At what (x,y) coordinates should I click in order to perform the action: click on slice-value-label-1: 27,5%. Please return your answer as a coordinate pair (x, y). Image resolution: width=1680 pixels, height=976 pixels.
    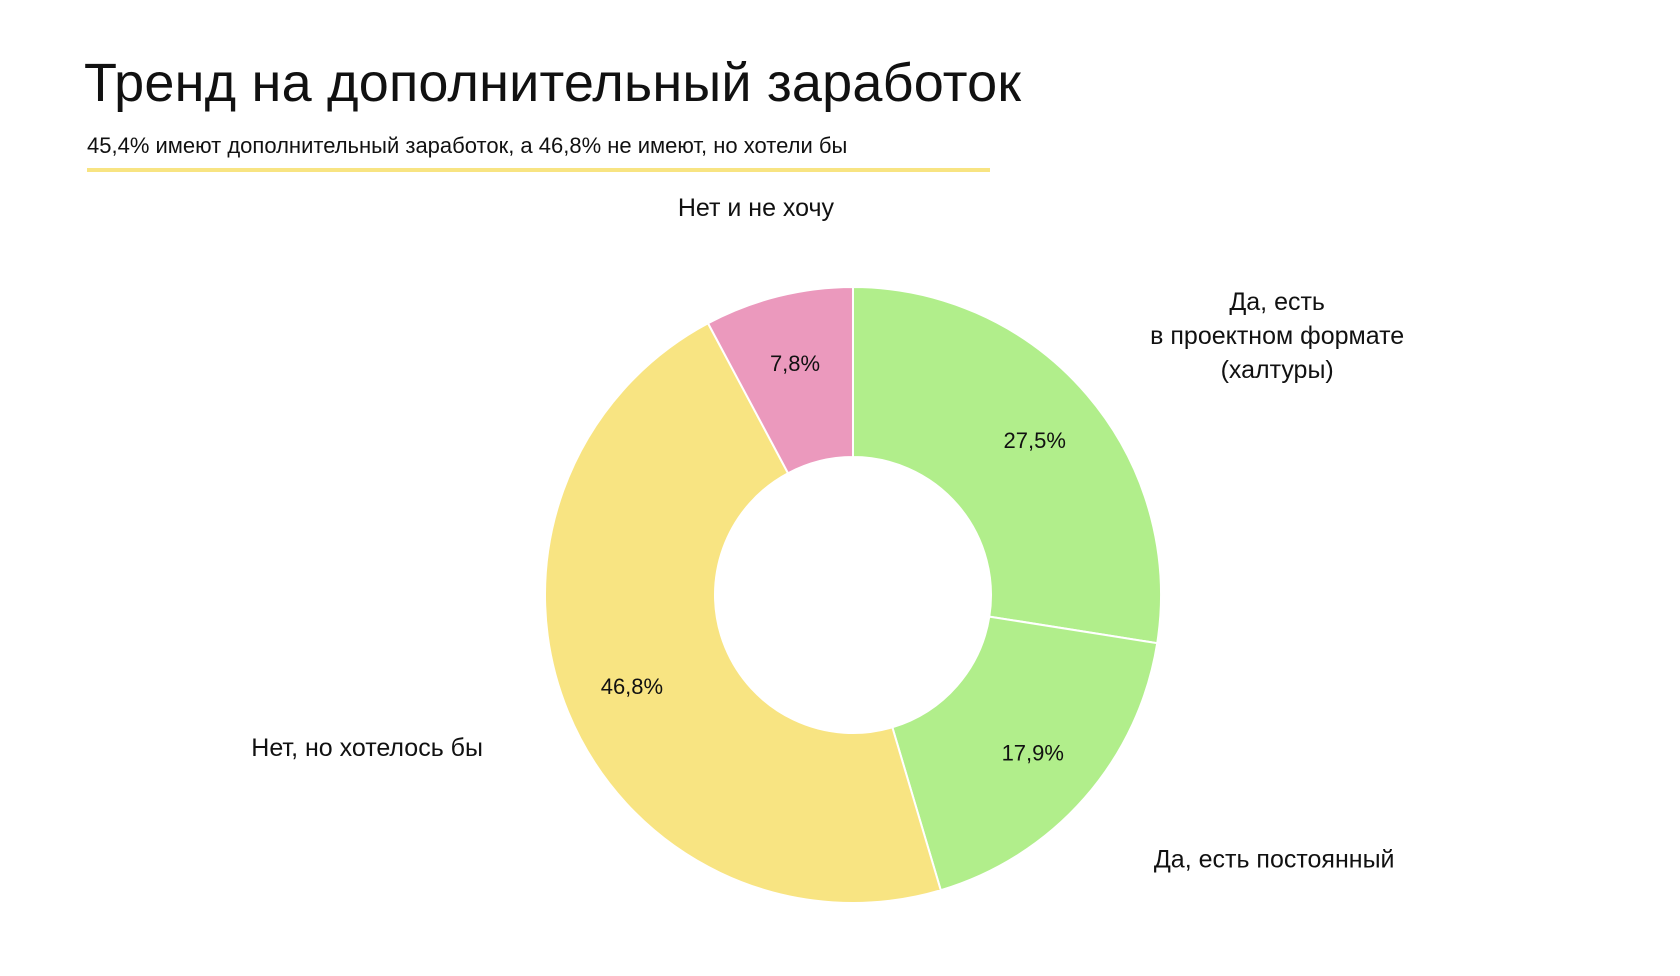
    Looking at the image, I should click on (1035, 440).